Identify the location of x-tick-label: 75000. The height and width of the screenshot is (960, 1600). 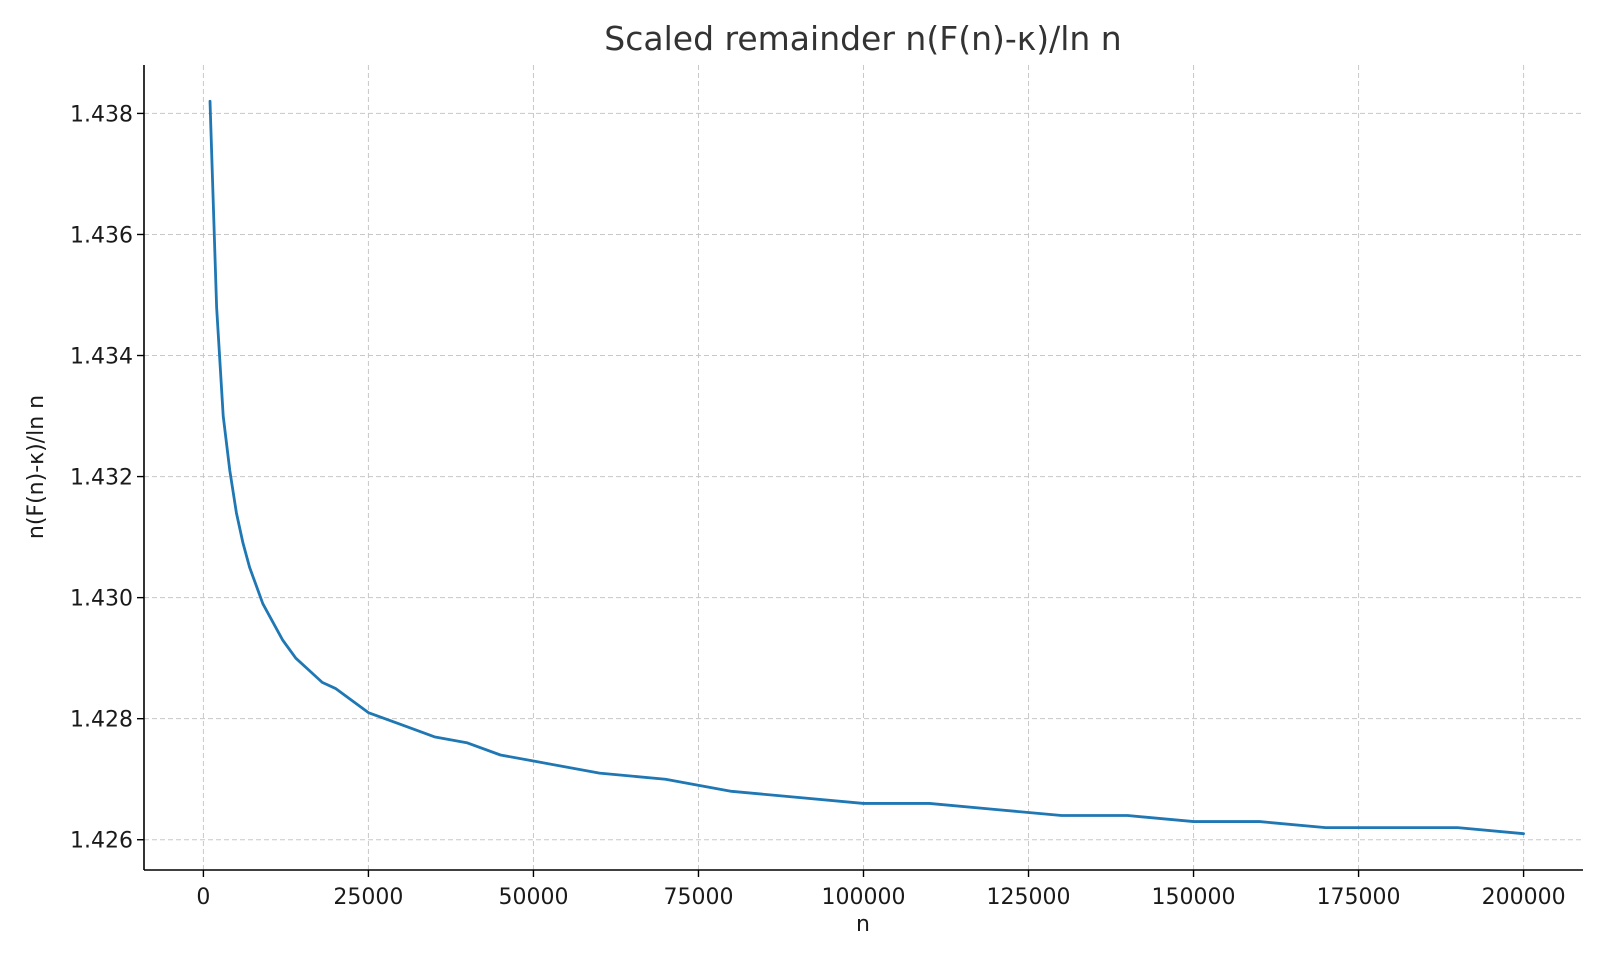
(698, 897).